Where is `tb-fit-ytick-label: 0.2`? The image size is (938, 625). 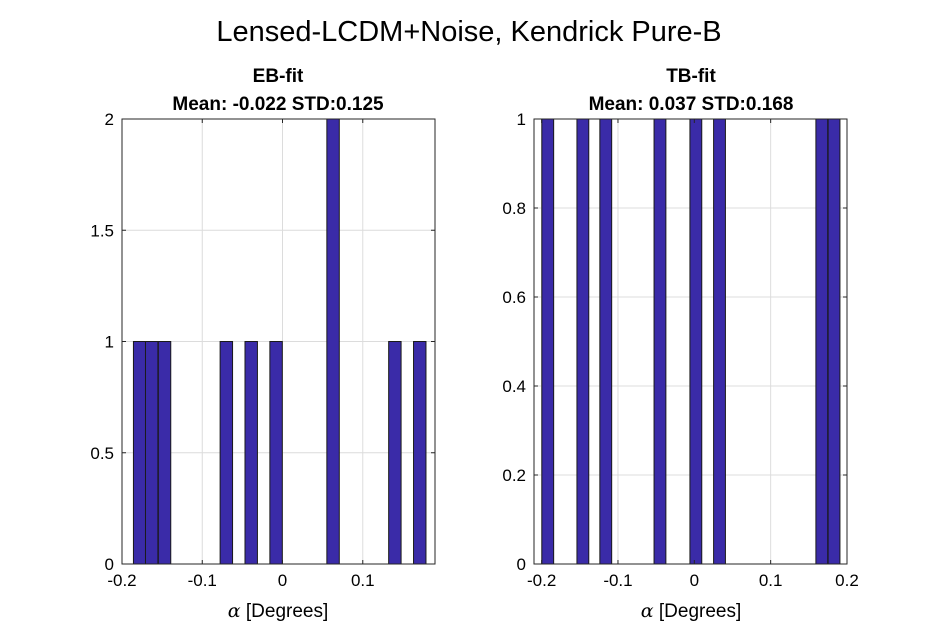
tb-fit-ytick-label: 0.2 is located at coordinates (514, 475).